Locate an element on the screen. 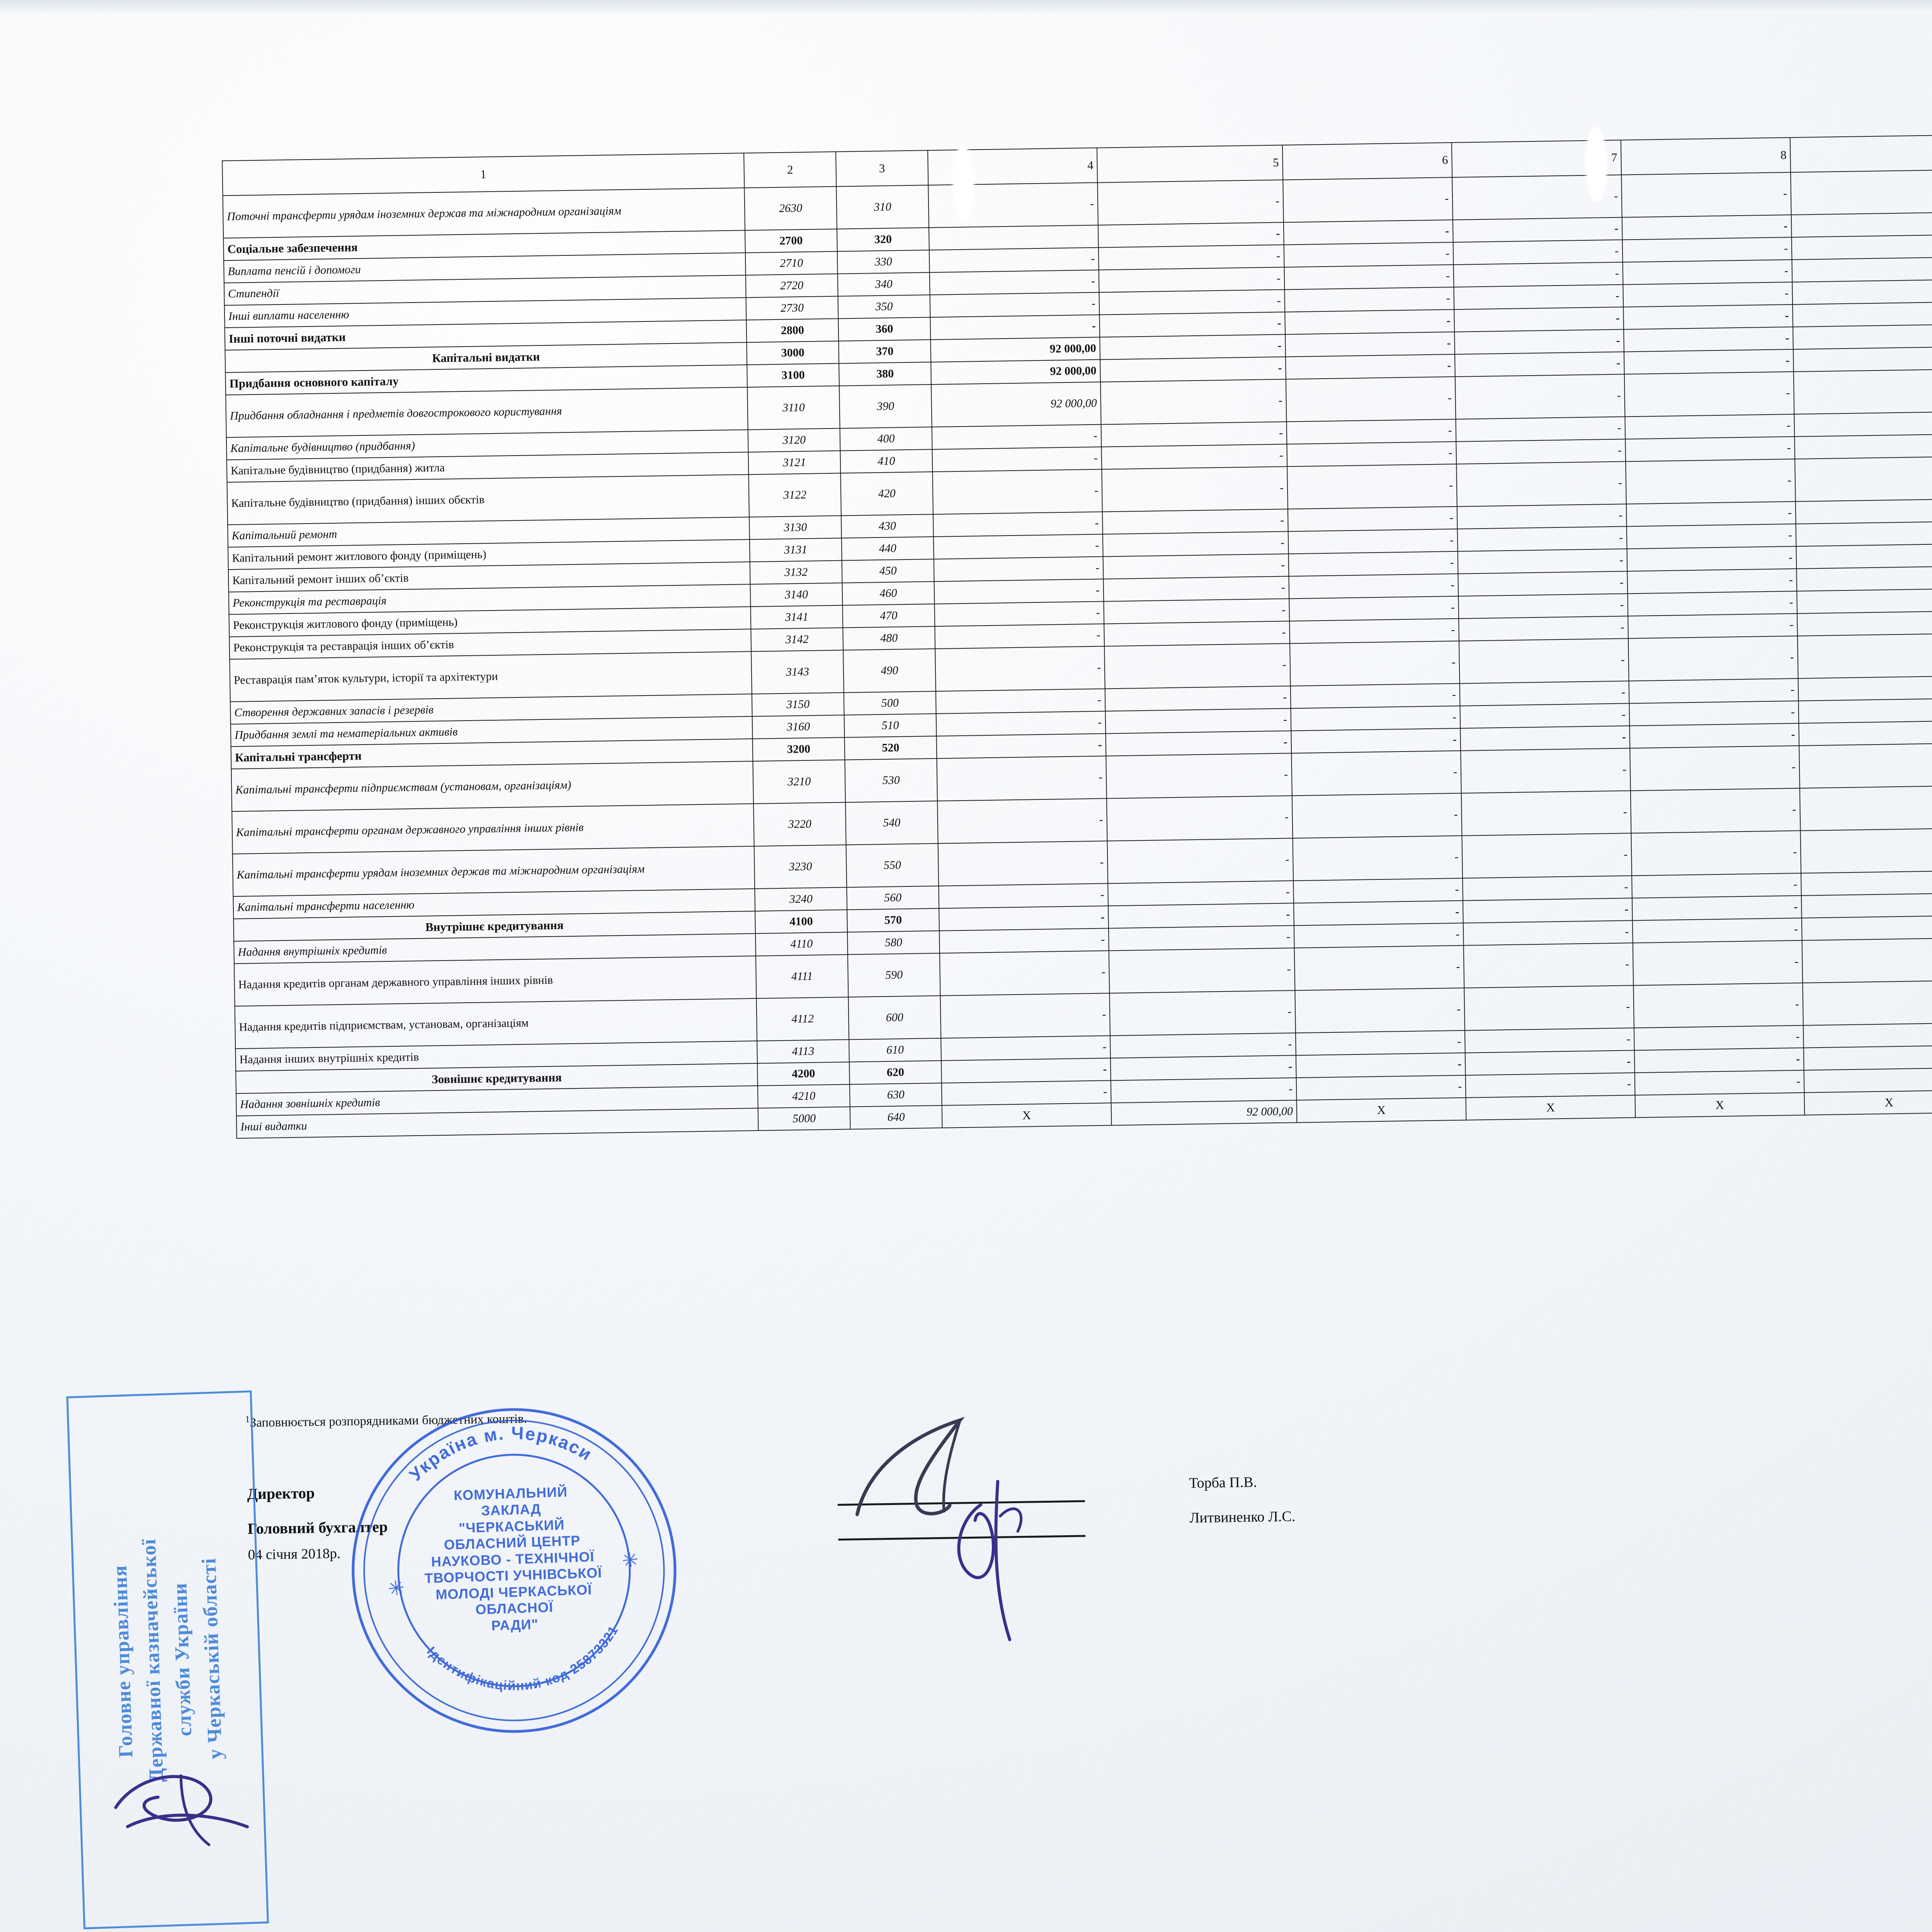 The image size is (1932, 1932). row-kekv-code: 3150 is located at coordinates (798, 705).